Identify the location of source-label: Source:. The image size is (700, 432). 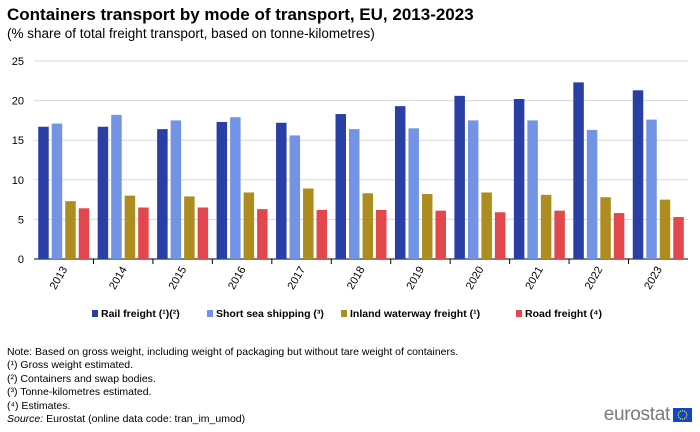
(25, 419).